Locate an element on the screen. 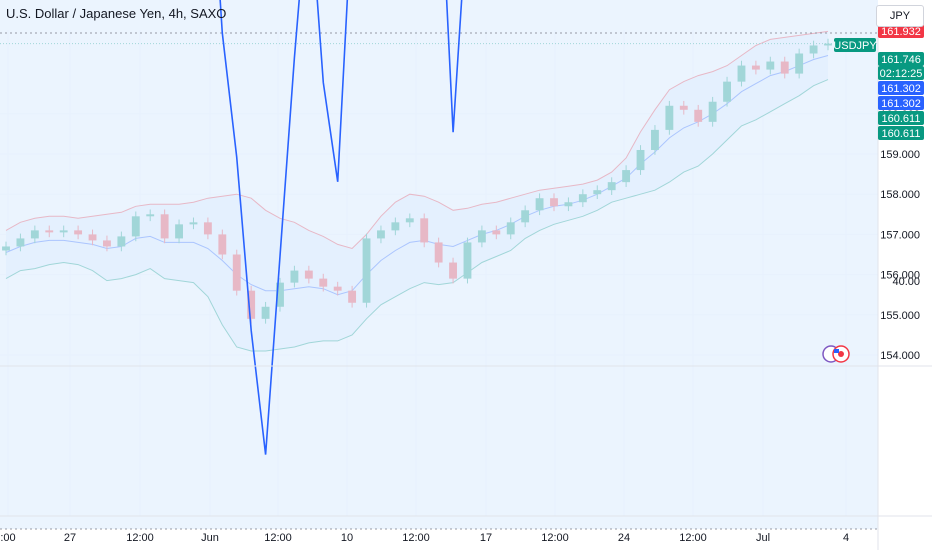  price-tag-label-7: 160.611 is located at coordinates (901, 134).